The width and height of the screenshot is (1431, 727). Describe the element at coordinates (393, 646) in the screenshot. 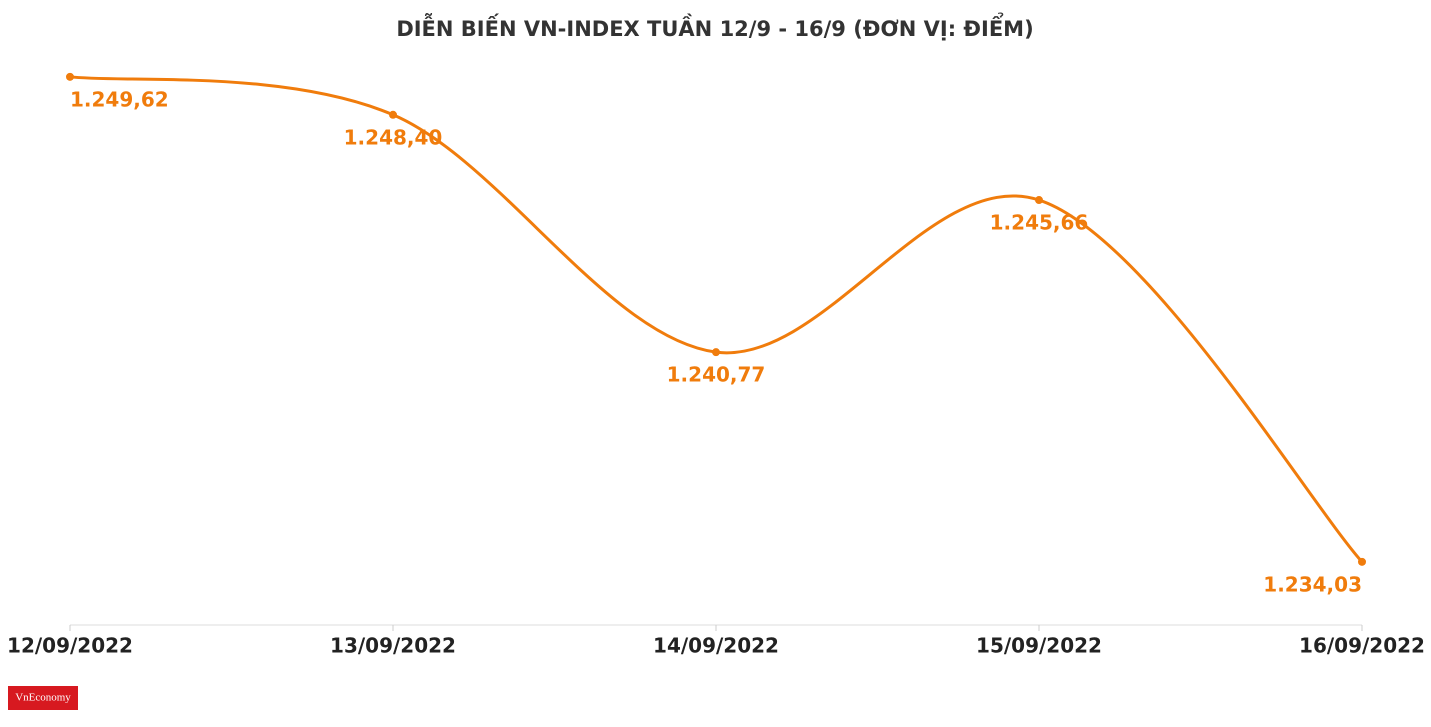

I see `x-tick-label: 13/09/2022` at that location.